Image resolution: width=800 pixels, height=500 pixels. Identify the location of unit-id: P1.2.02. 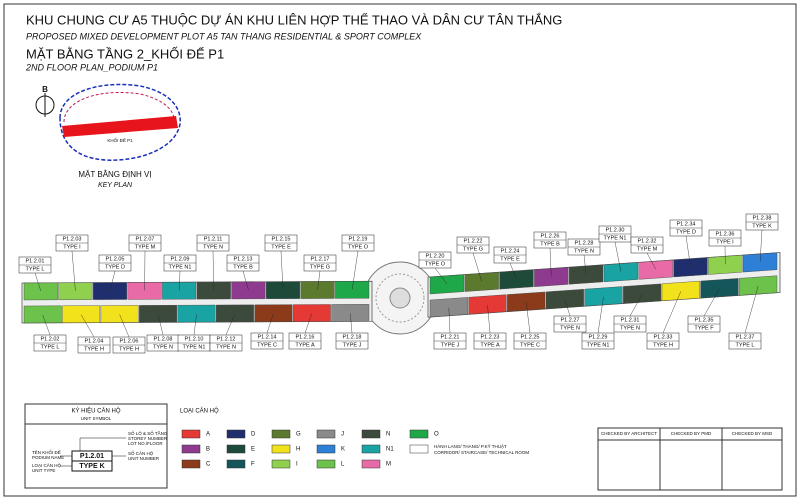
(50, 339).